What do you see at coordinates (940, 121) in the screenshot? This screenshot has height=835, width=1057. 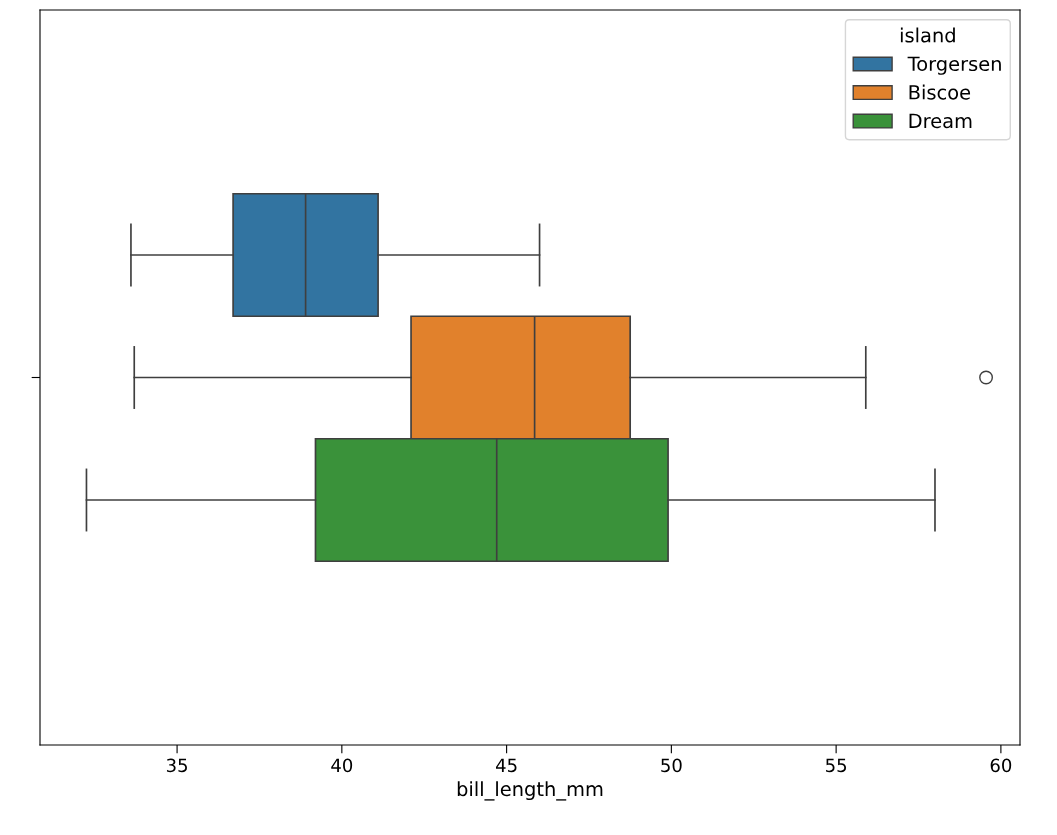 I see `legend-label: Dream` at bounding box center [940, 121].